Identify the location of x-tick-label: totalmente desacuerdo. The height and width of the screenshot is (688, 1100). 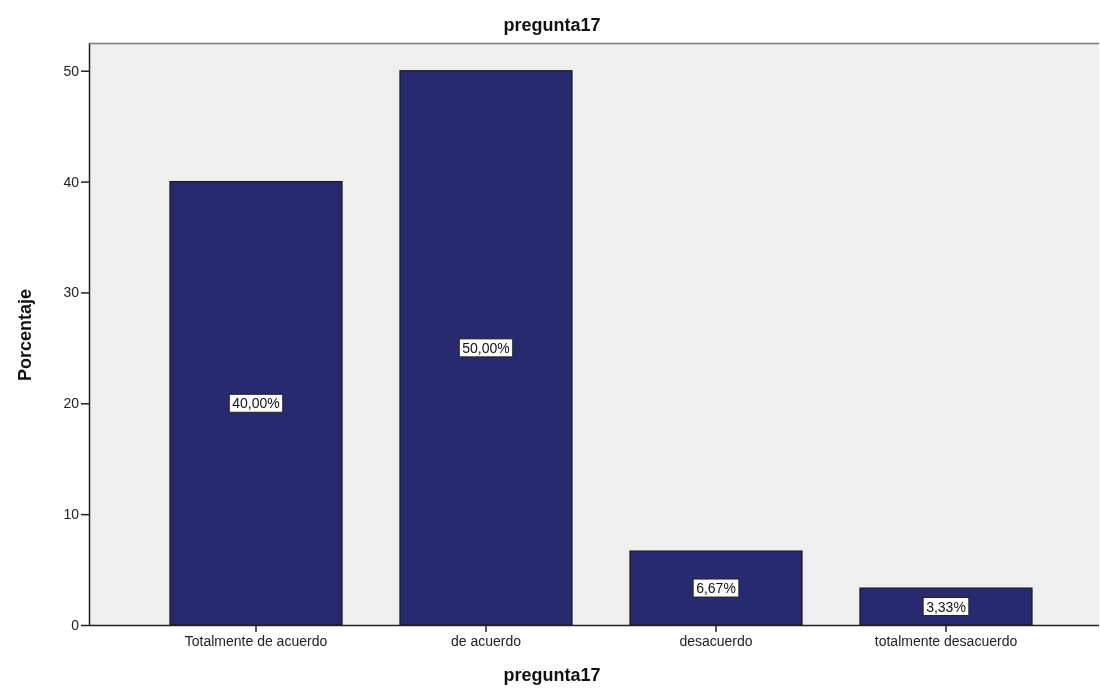
(946, 640).